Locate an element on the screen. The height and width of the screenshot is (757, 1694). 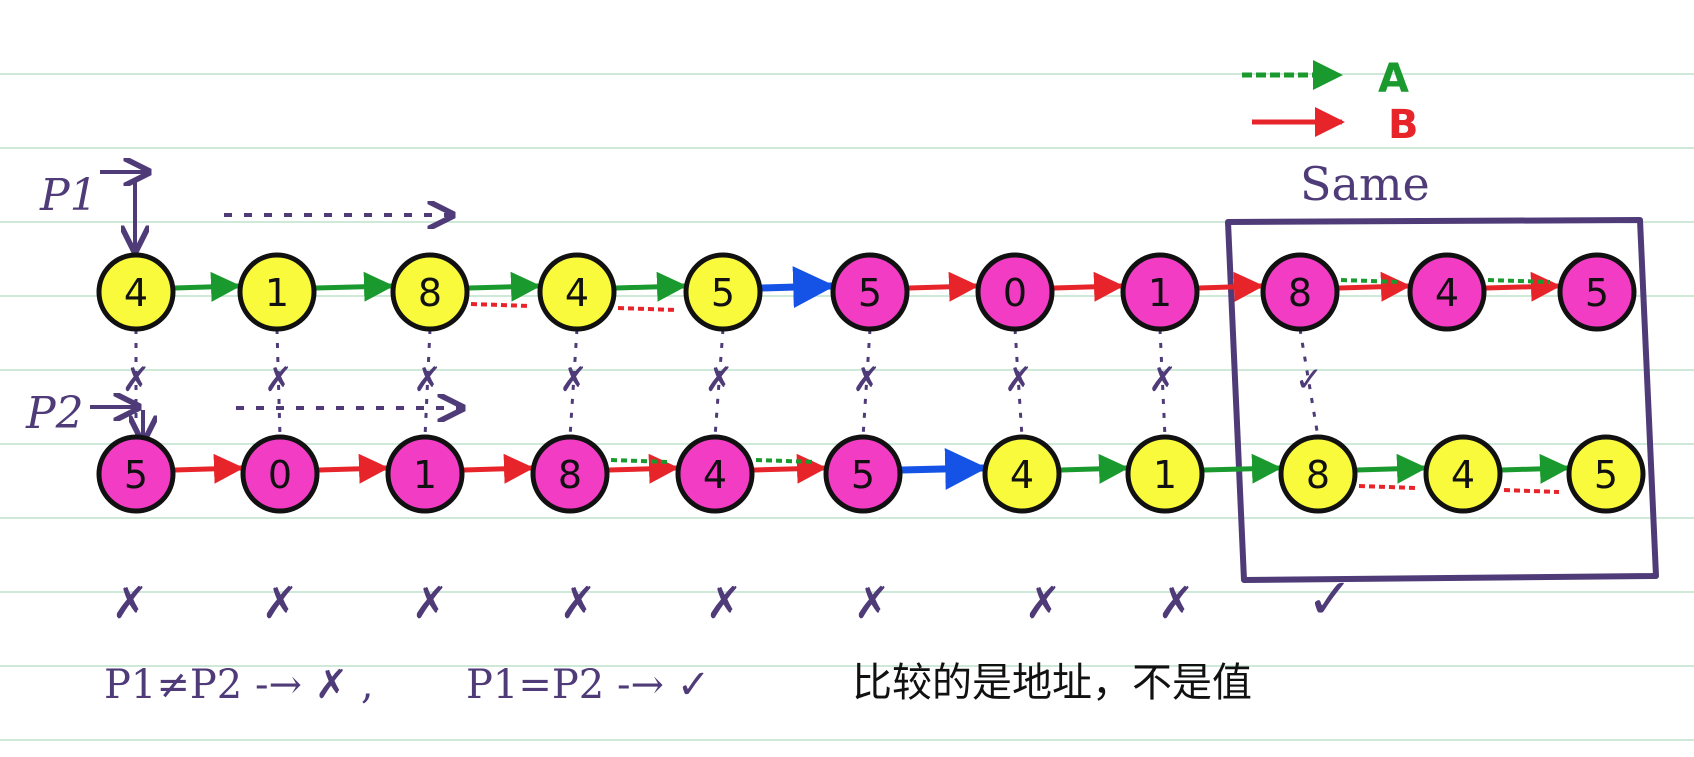
same-label: Same is located at coordinates (1365, 184).